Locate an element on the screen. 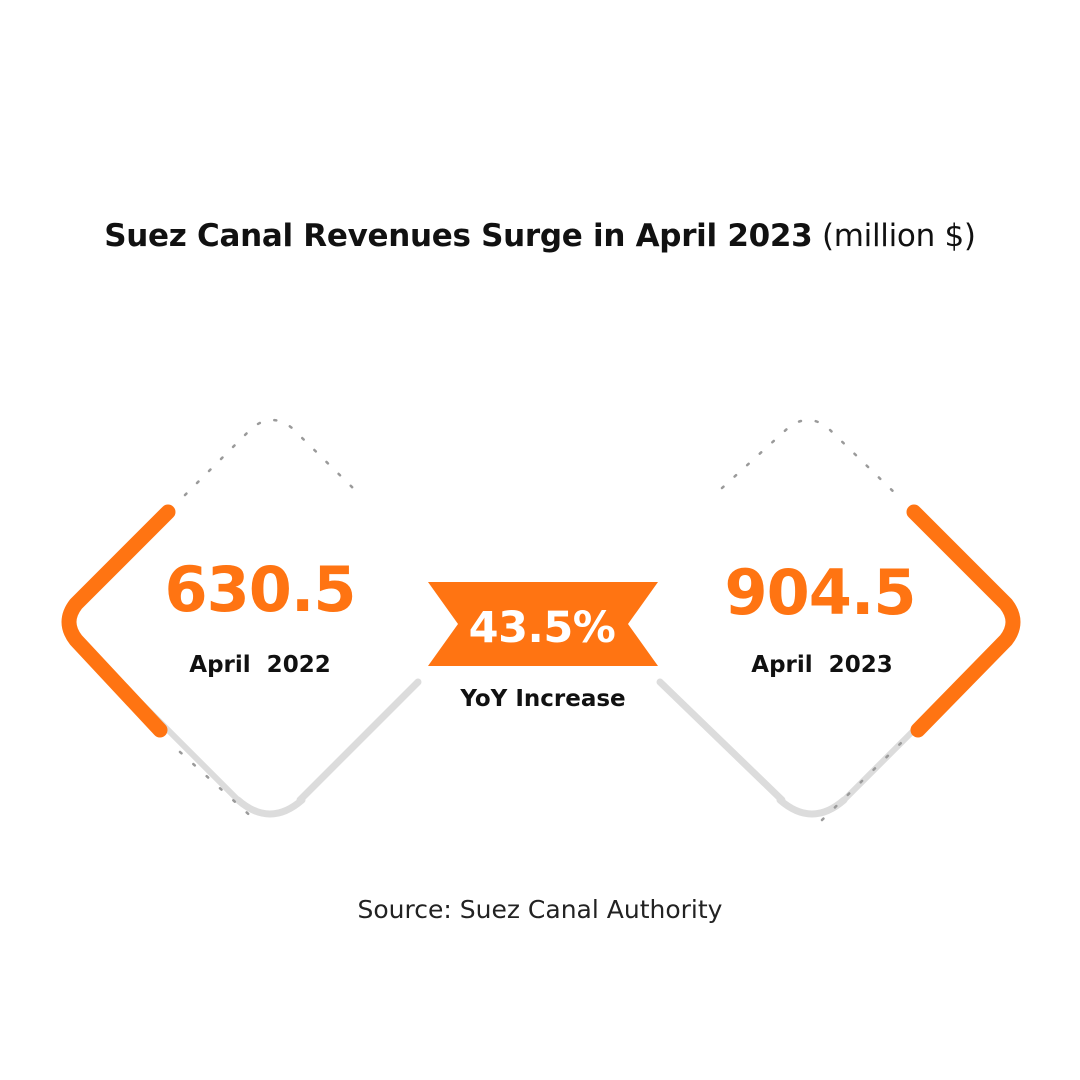  source-note: Source: Suez Canal Authority is located at coordinates (540, 909).